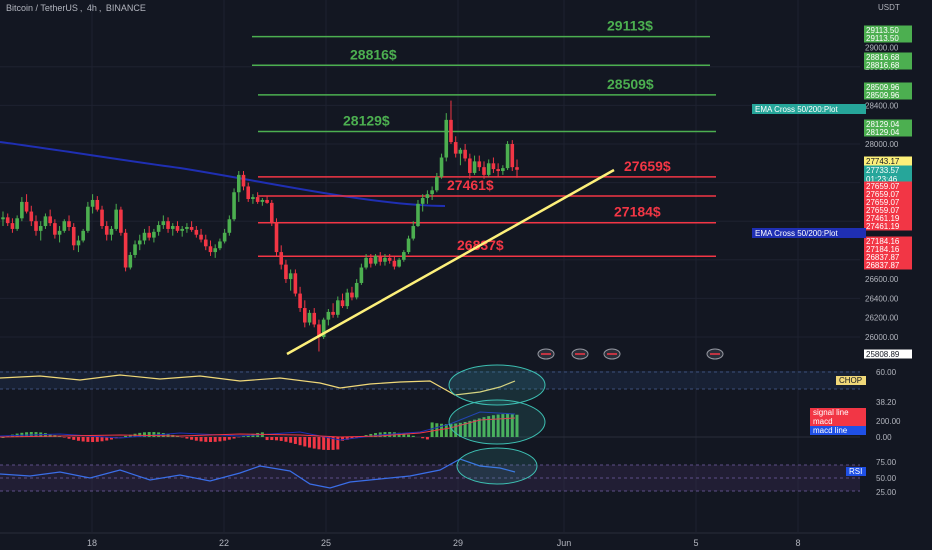 This screenshot has width=932, height=550. I want to click on price-tag: 28816.68, so click(883, 65).